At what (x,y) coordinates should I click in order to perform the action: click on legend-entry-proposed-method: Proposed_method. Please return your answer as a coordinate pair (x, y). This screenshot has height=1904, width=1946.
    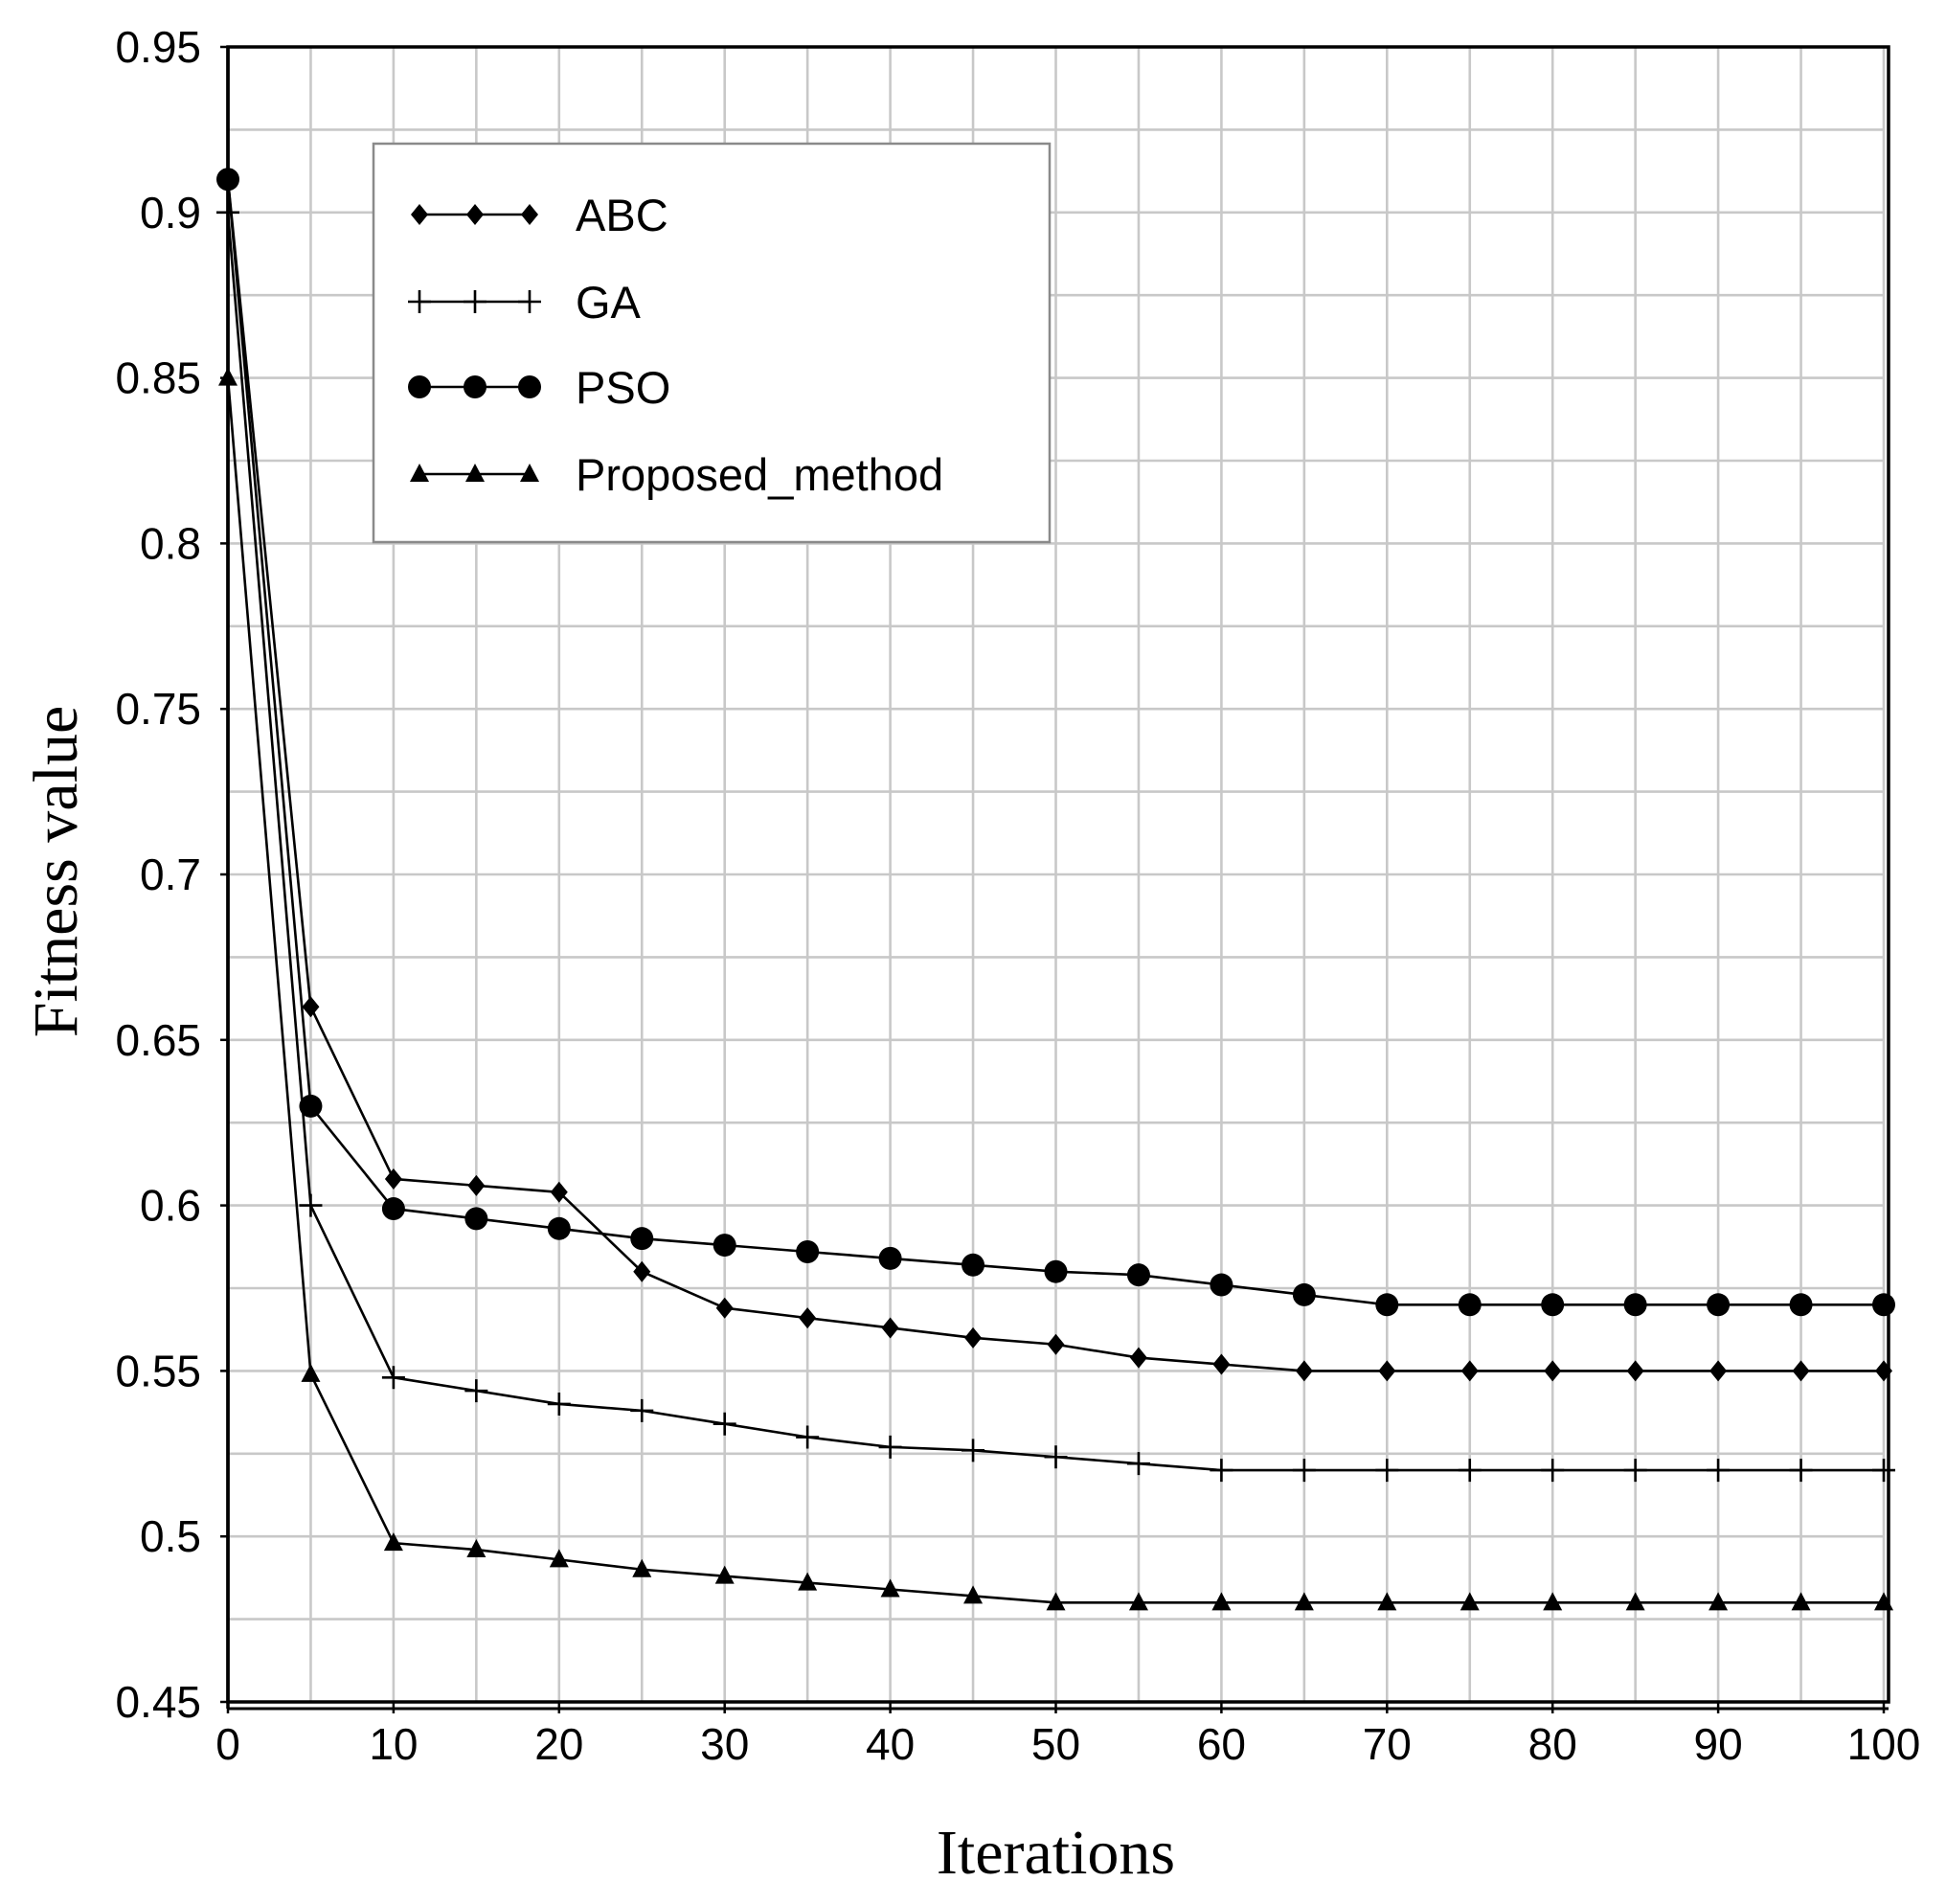
    Looking at the image, I should click on (676, 474).